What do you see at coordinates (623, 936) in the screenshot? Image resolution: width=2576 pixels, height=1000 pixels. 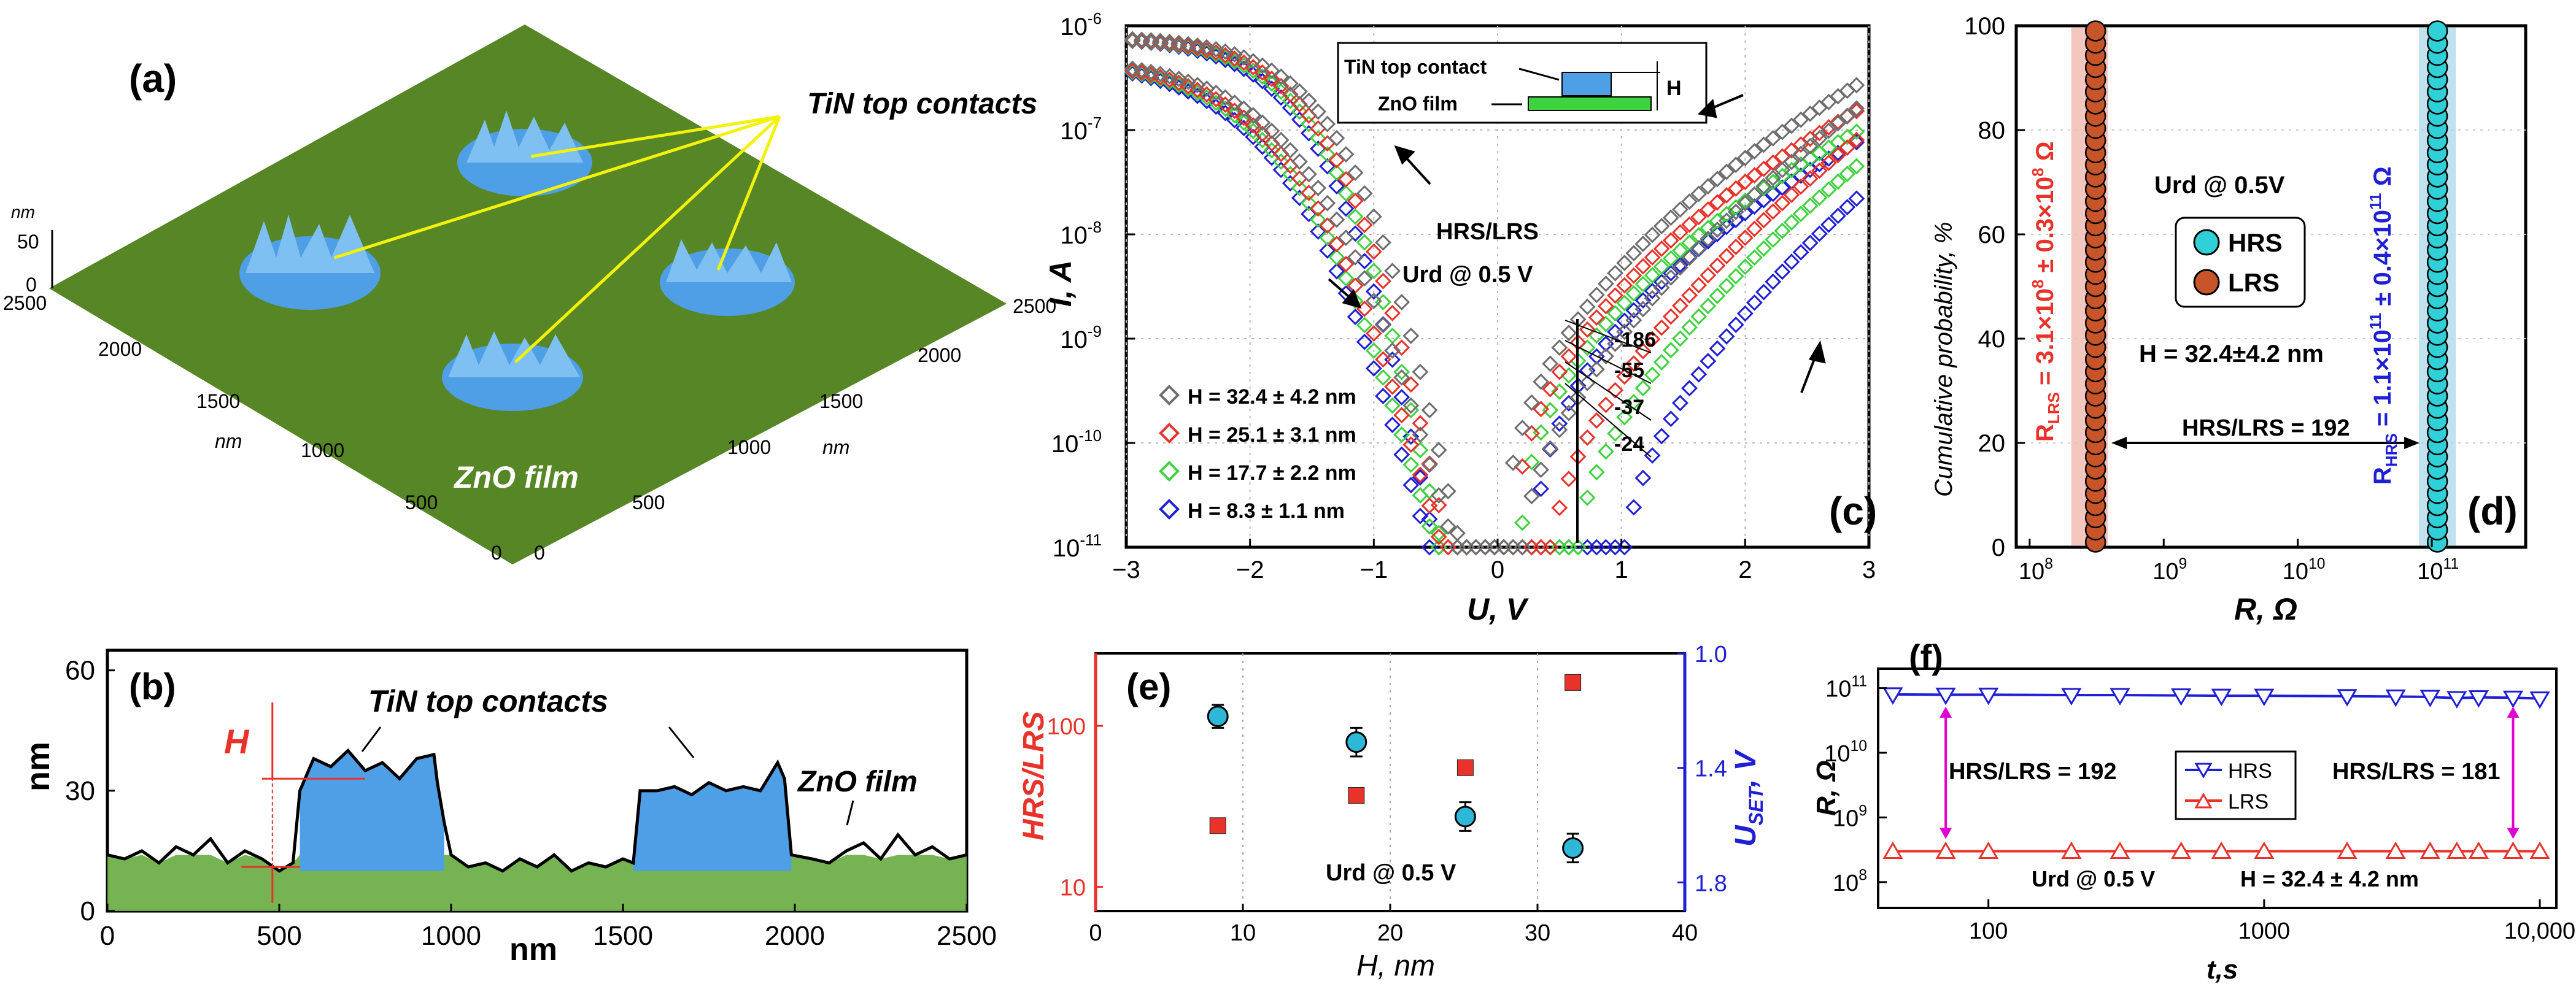 I see `x-tick-label: 1500` at bounding box center [623, 936].